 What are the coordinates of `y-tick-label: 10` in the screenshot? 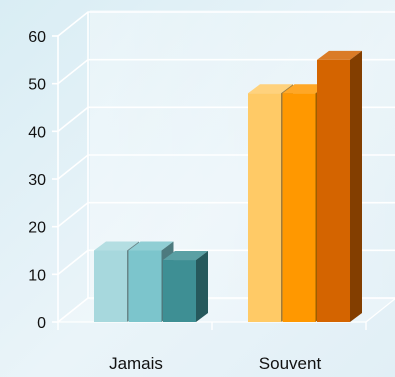 It's located at (37, 275).